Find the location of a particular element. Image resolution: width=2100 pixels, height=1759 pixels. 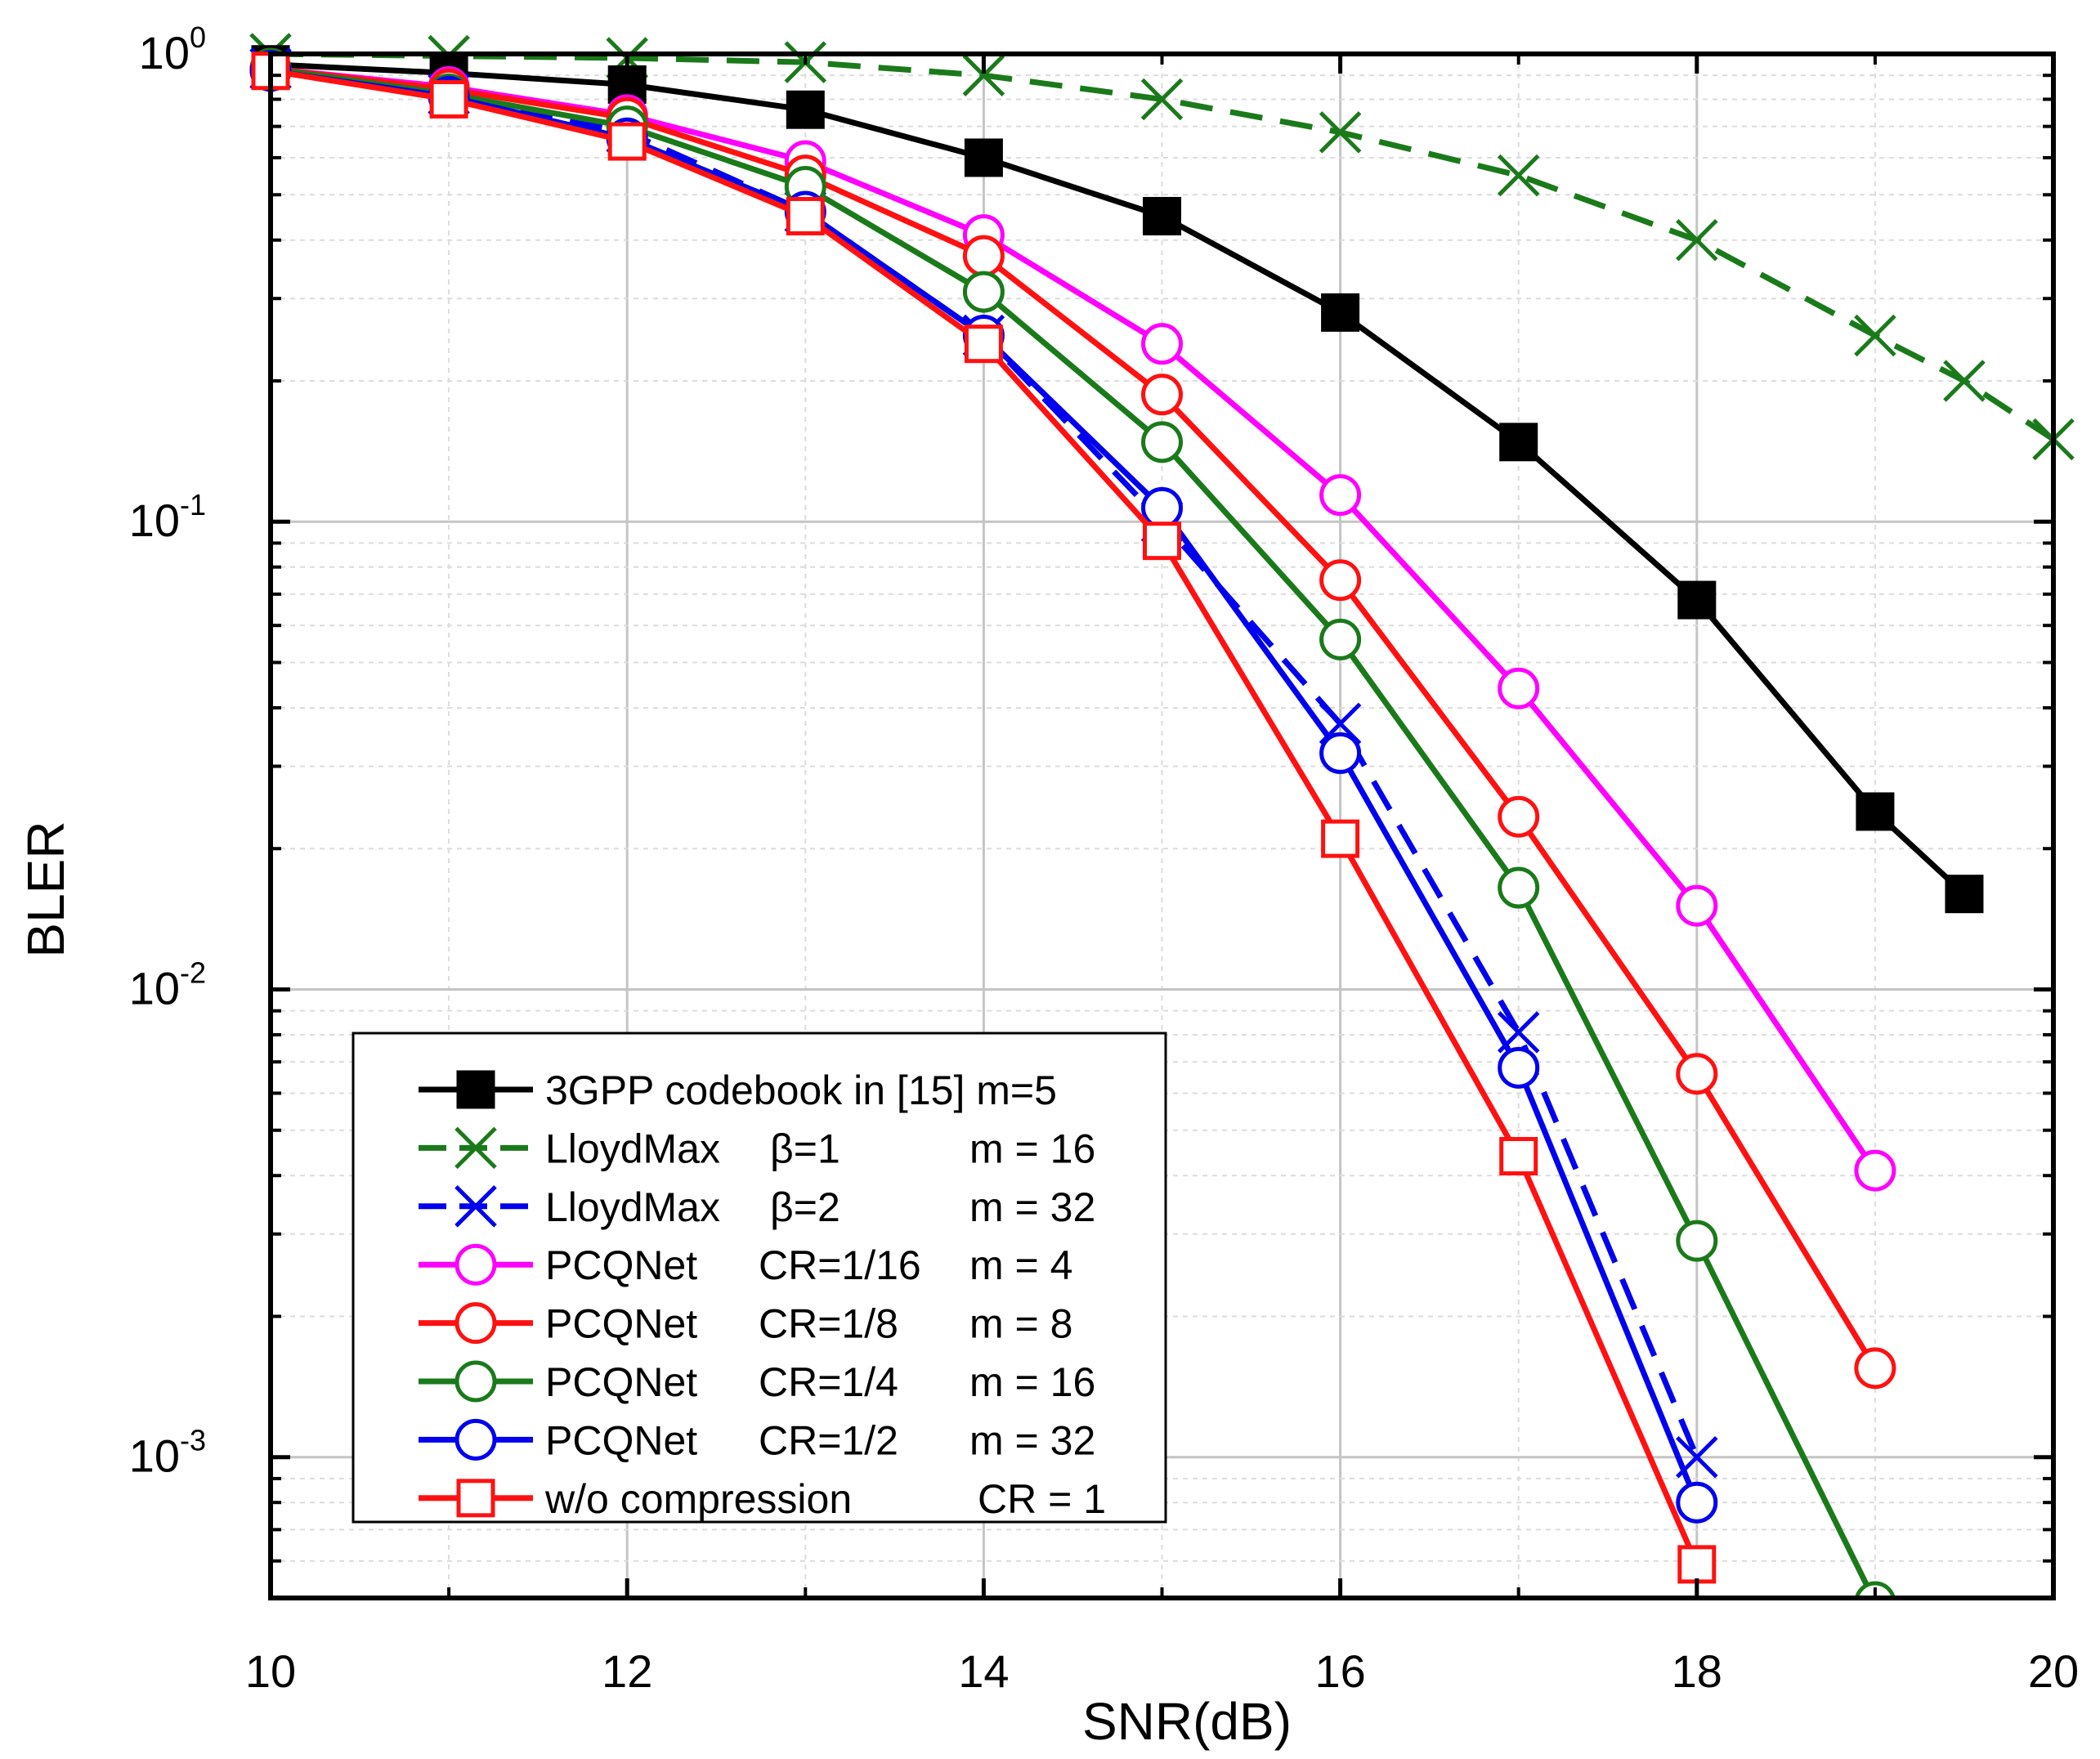

legend-entry-5: PCQNet CR=1/4 m = 16 is located at coordinates (757, 1382).